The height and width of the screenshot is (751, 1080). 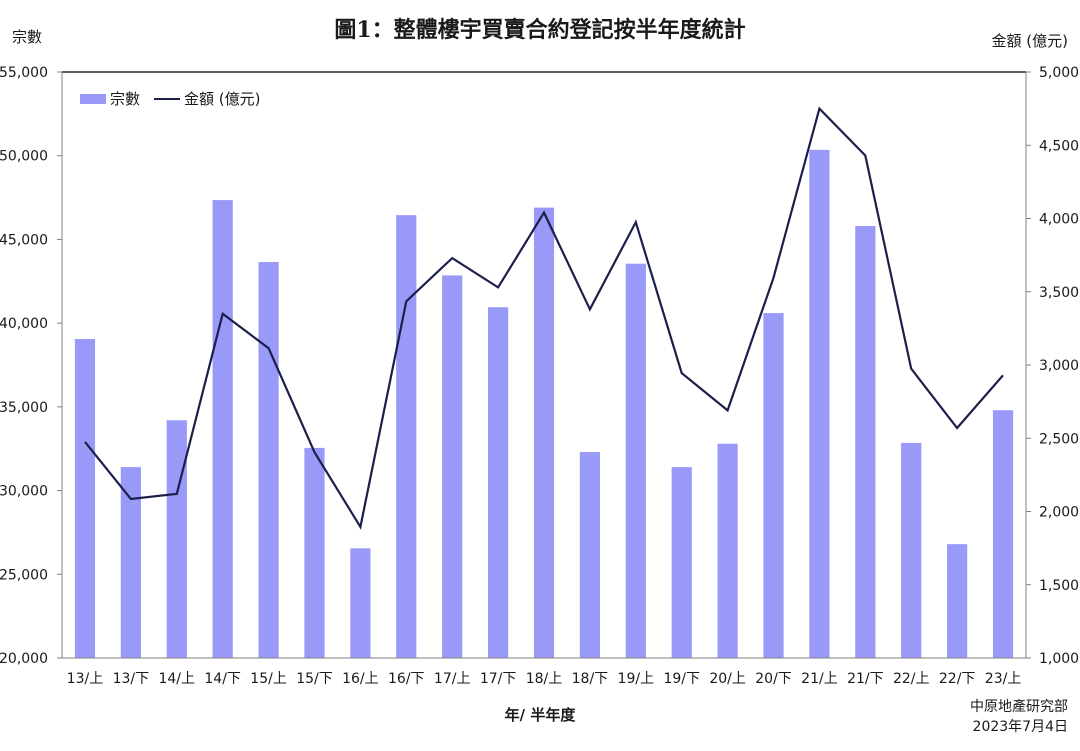 What do you see at coordinates (727, 679) in the screenshot?
I see `category-label: 20/上` at bounding box center [727, 679].